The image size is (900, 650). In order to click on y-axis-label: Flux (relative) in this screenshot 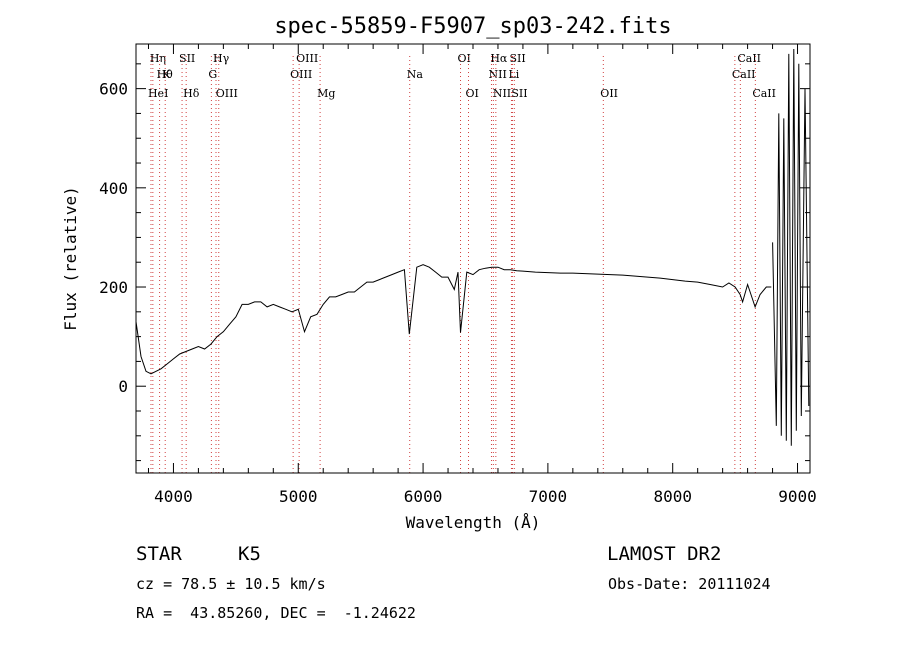, I will do `click(70, 258)`.